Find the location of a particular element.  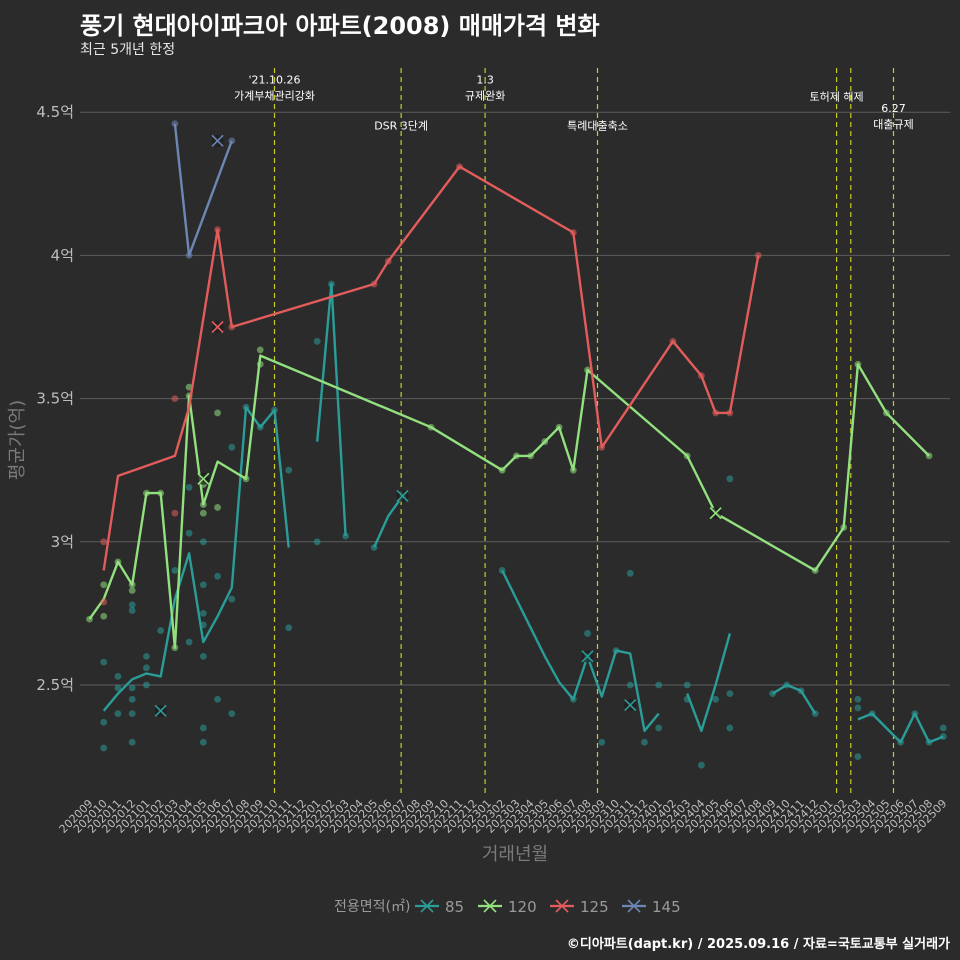

legend-label: 125 is located at coordinates (594, 907).